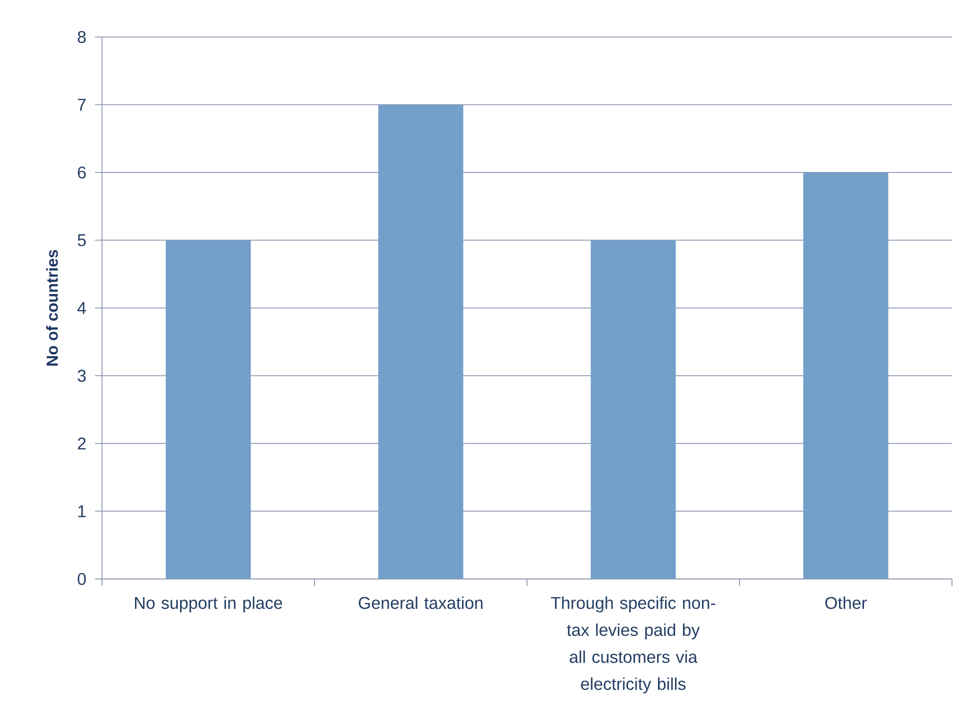 This screenshot has width=965, height=706. Describe the element at coordinates (846, 602) in the screenshot. I see `x-tick-label: Other` at that location.